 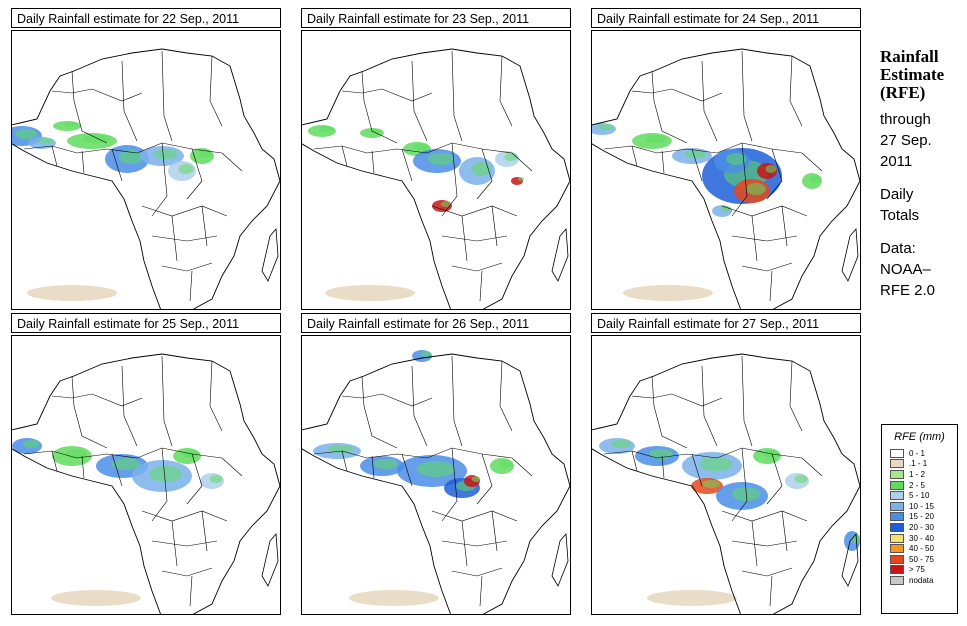 What do you see at coordinates (897, 194) in the screenshot?
I see `daily-label: Daily` at bounding box center [897, 194].